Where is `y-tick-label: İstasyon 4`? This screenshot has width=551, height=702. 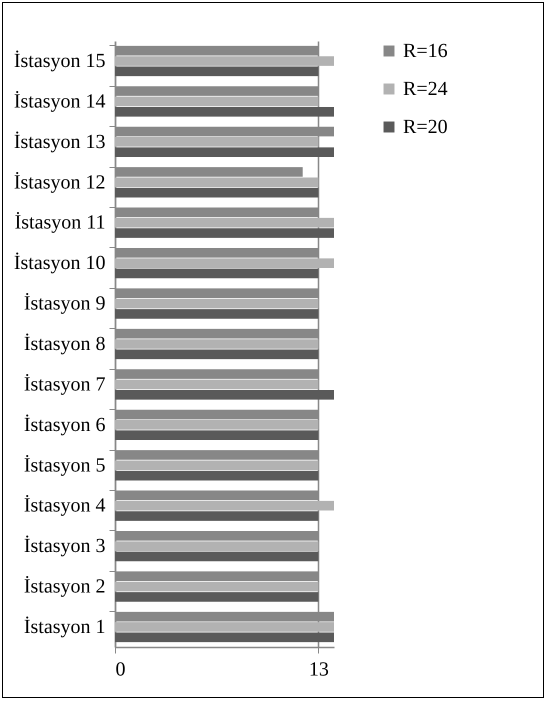 y-tick-label: İstasyon 4 is located at coordinates (65, 505).